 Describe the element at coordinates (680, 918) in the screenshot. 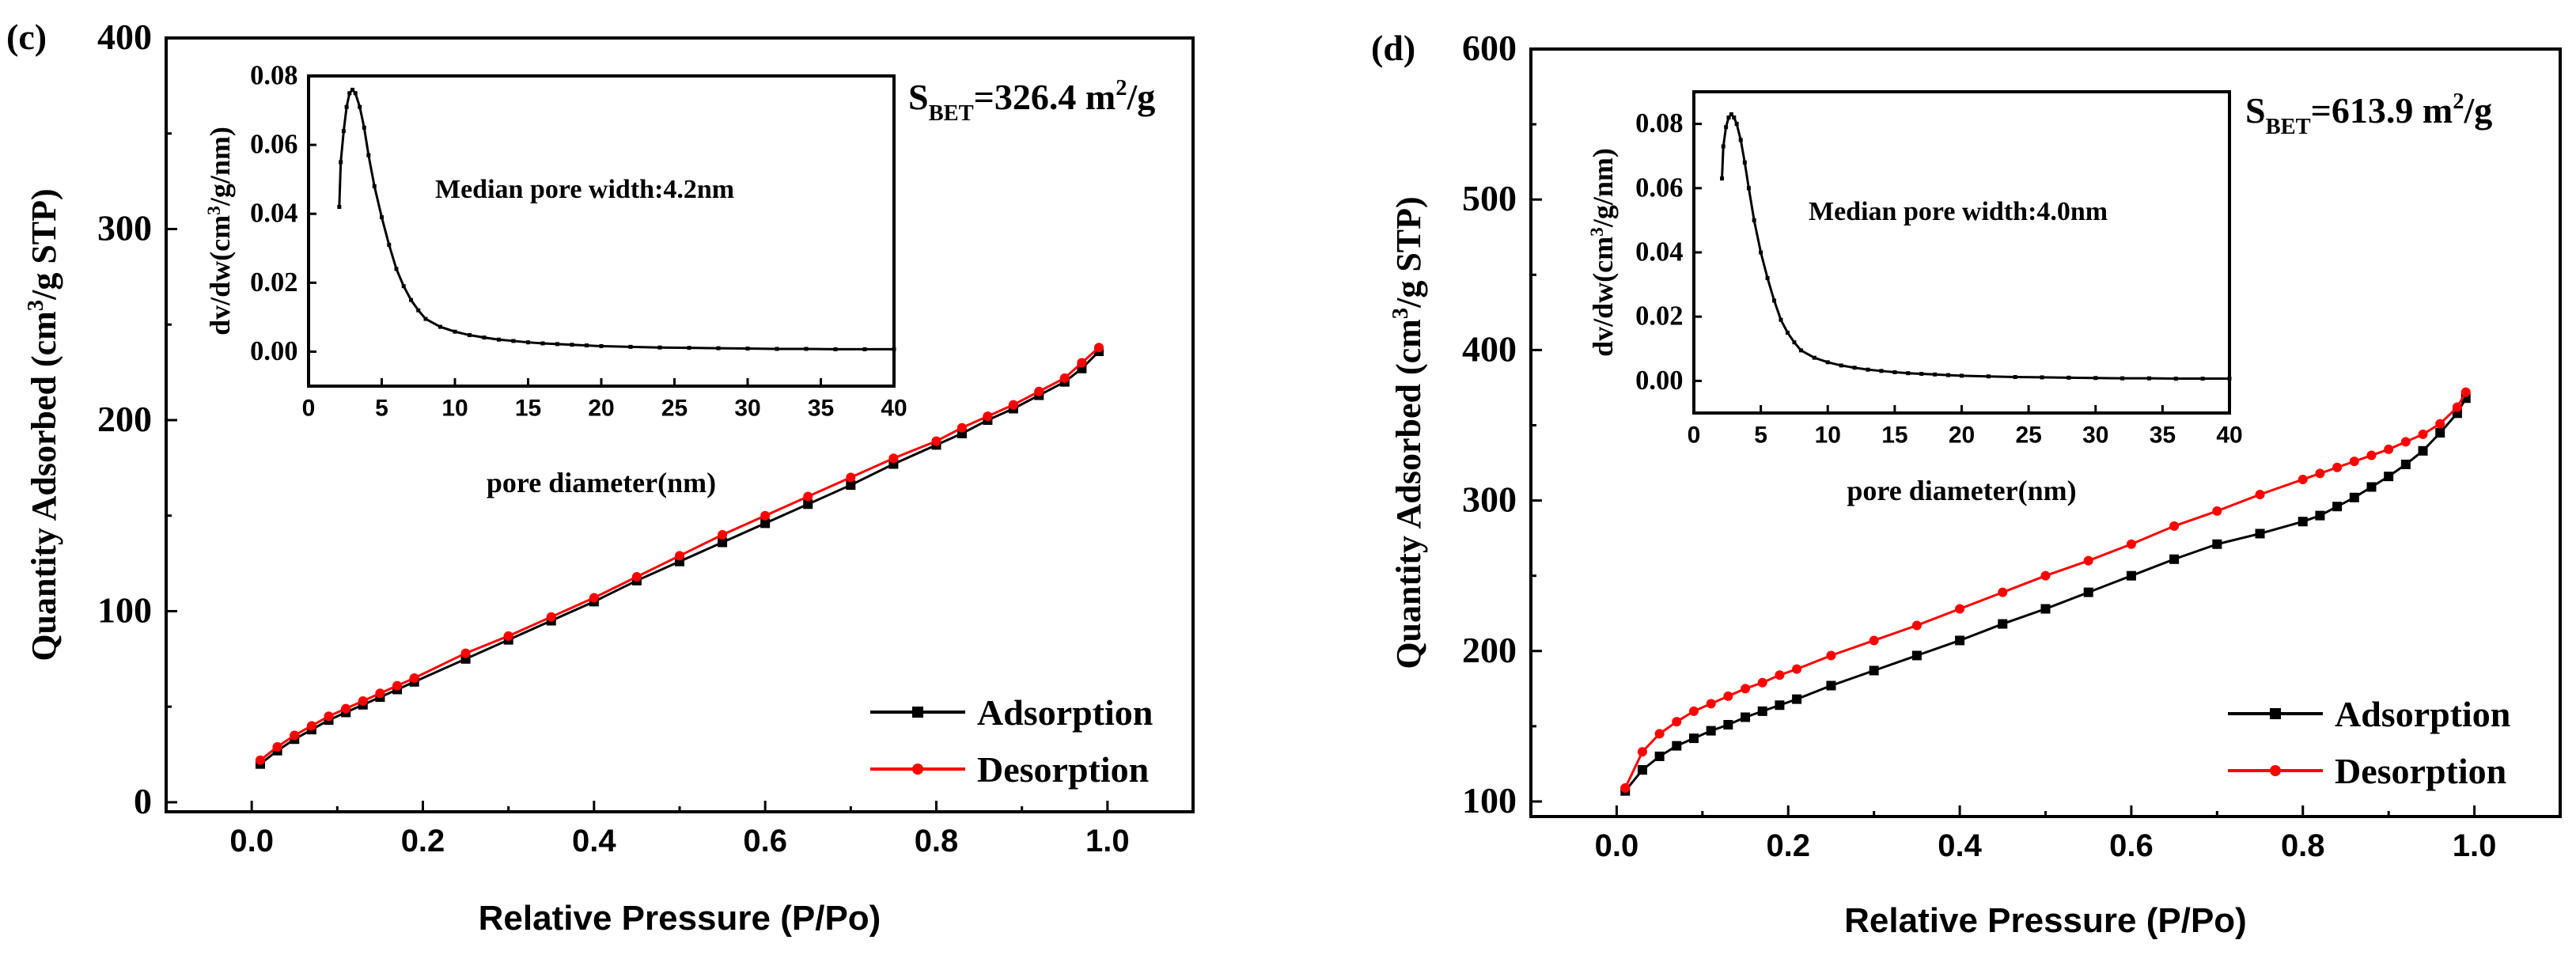

I see `chart1-xlabel: Relative Pressure (P/Po)` at that location.